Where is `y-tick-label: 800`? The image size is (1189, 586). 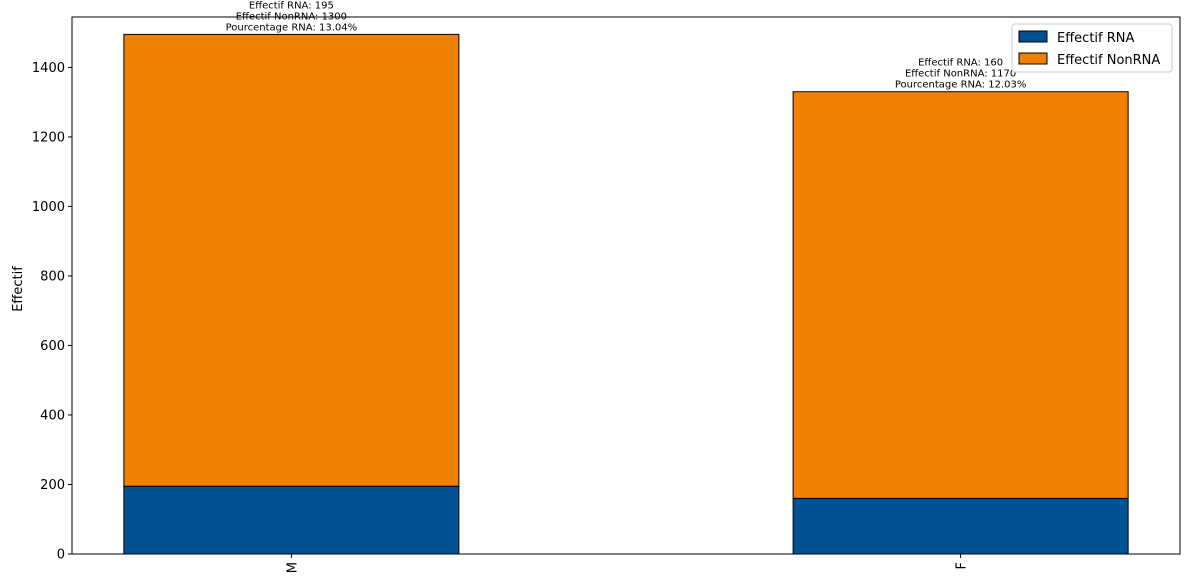
y-tick-label: 800 is located at coordinates (52, 276).